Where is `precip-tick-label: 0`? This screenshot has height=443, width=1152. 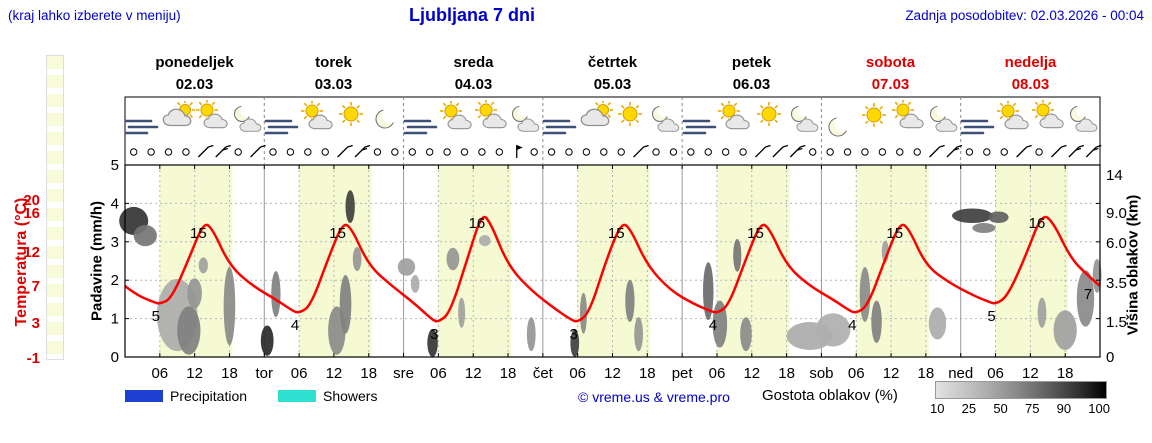
precip-tick-label: 0 is located at coordinates (115, 357).